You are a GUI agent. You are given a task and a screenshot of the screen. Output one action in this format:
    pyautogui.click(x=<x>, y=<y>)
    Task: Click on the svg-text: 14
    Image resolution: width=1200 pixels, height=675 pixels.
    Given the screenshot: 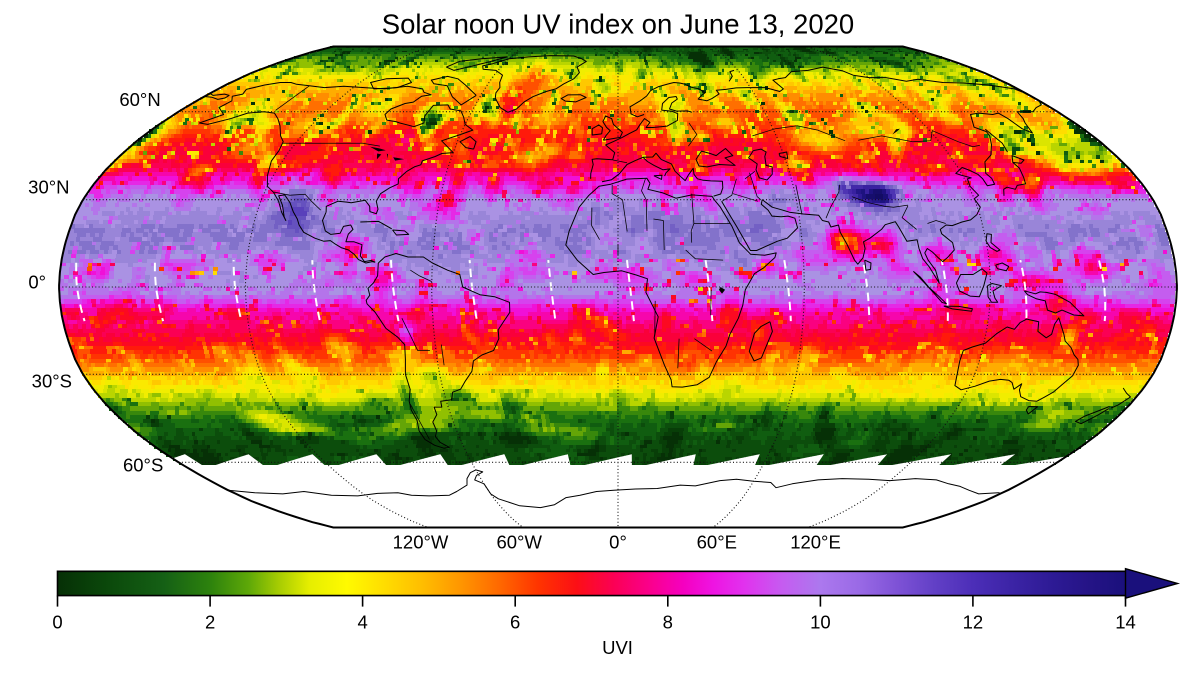 What is the action you would take?
    pyautogui.click(x=1125, y=622)
    